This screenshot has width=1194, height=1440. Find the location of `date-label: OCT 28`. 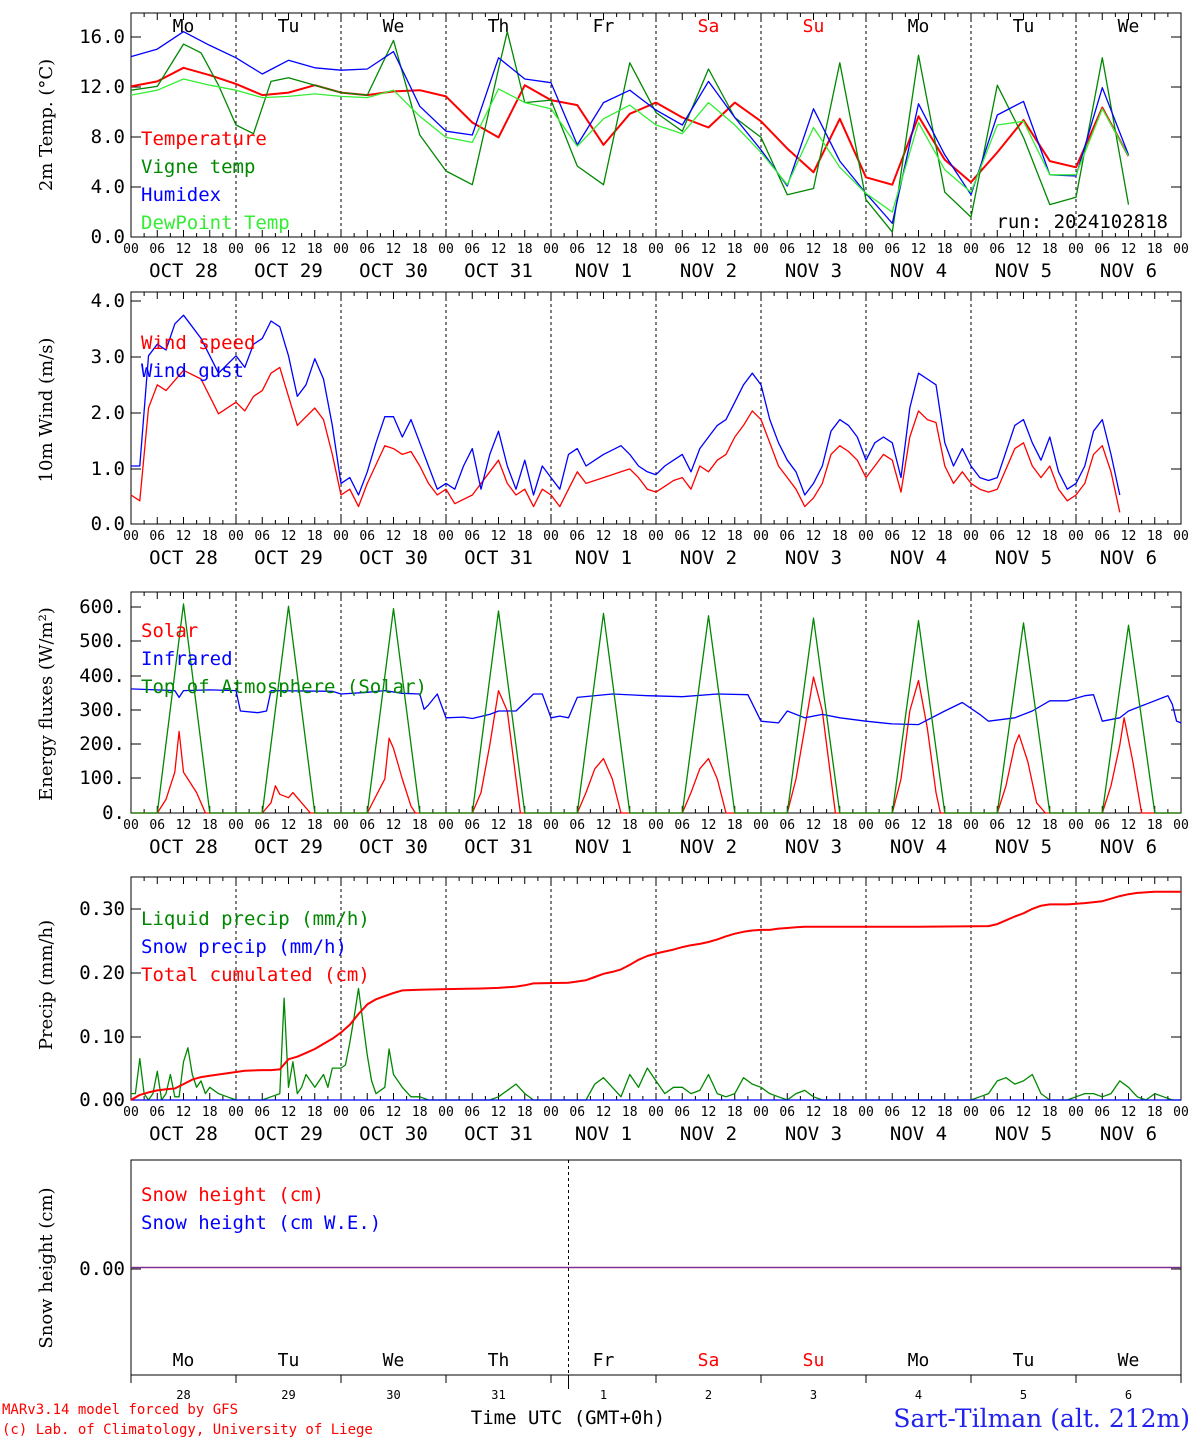

date-label: OCT 28 is located at coordinates (183, 1134).